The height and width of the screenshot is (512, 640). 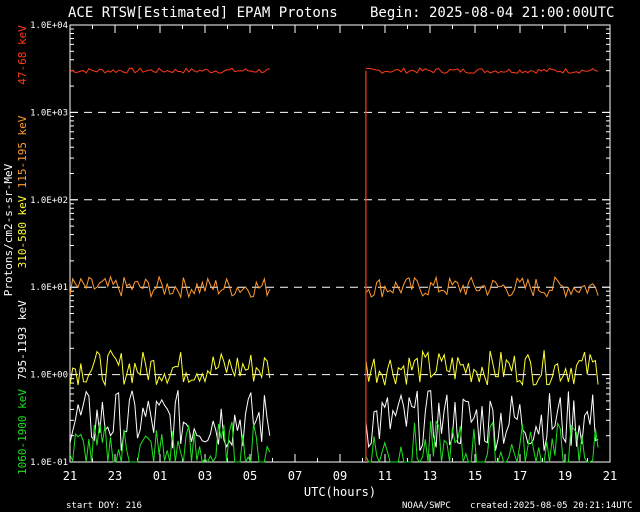 What do you see at coordinates (22, 340) in the screenshot?
I see `legend-entry-3: 795-1193 keV` at bounding box center [22, 340].